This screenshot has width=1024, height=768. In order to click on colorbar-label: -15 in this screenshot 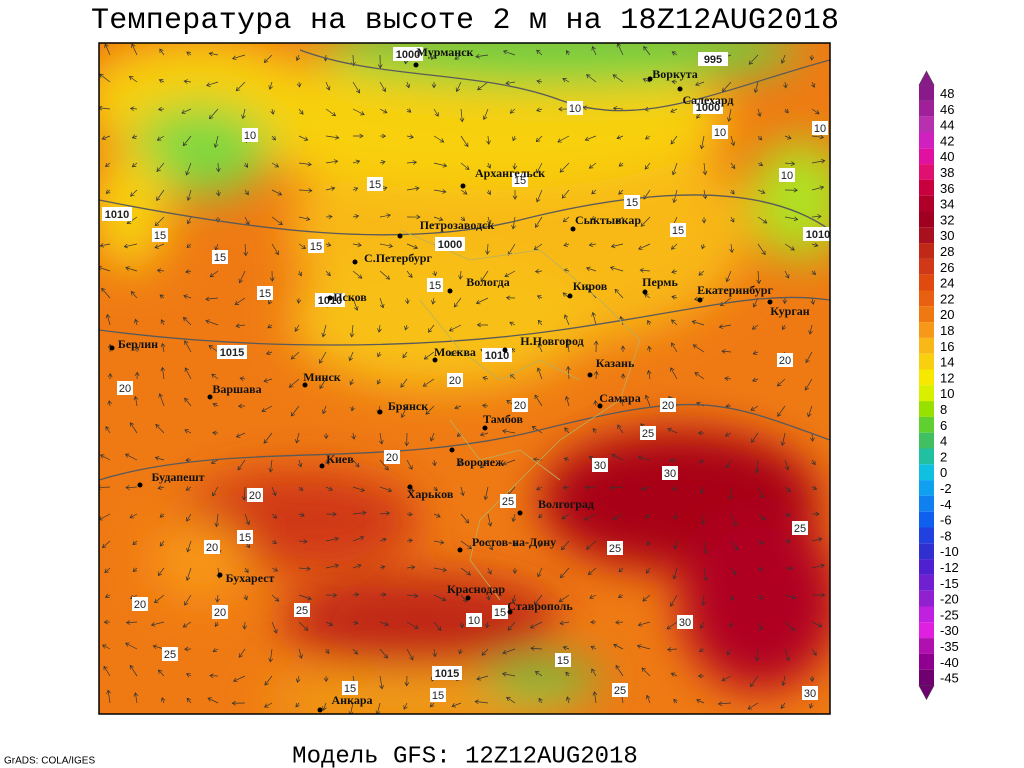, I will do `click(949, 583)`.